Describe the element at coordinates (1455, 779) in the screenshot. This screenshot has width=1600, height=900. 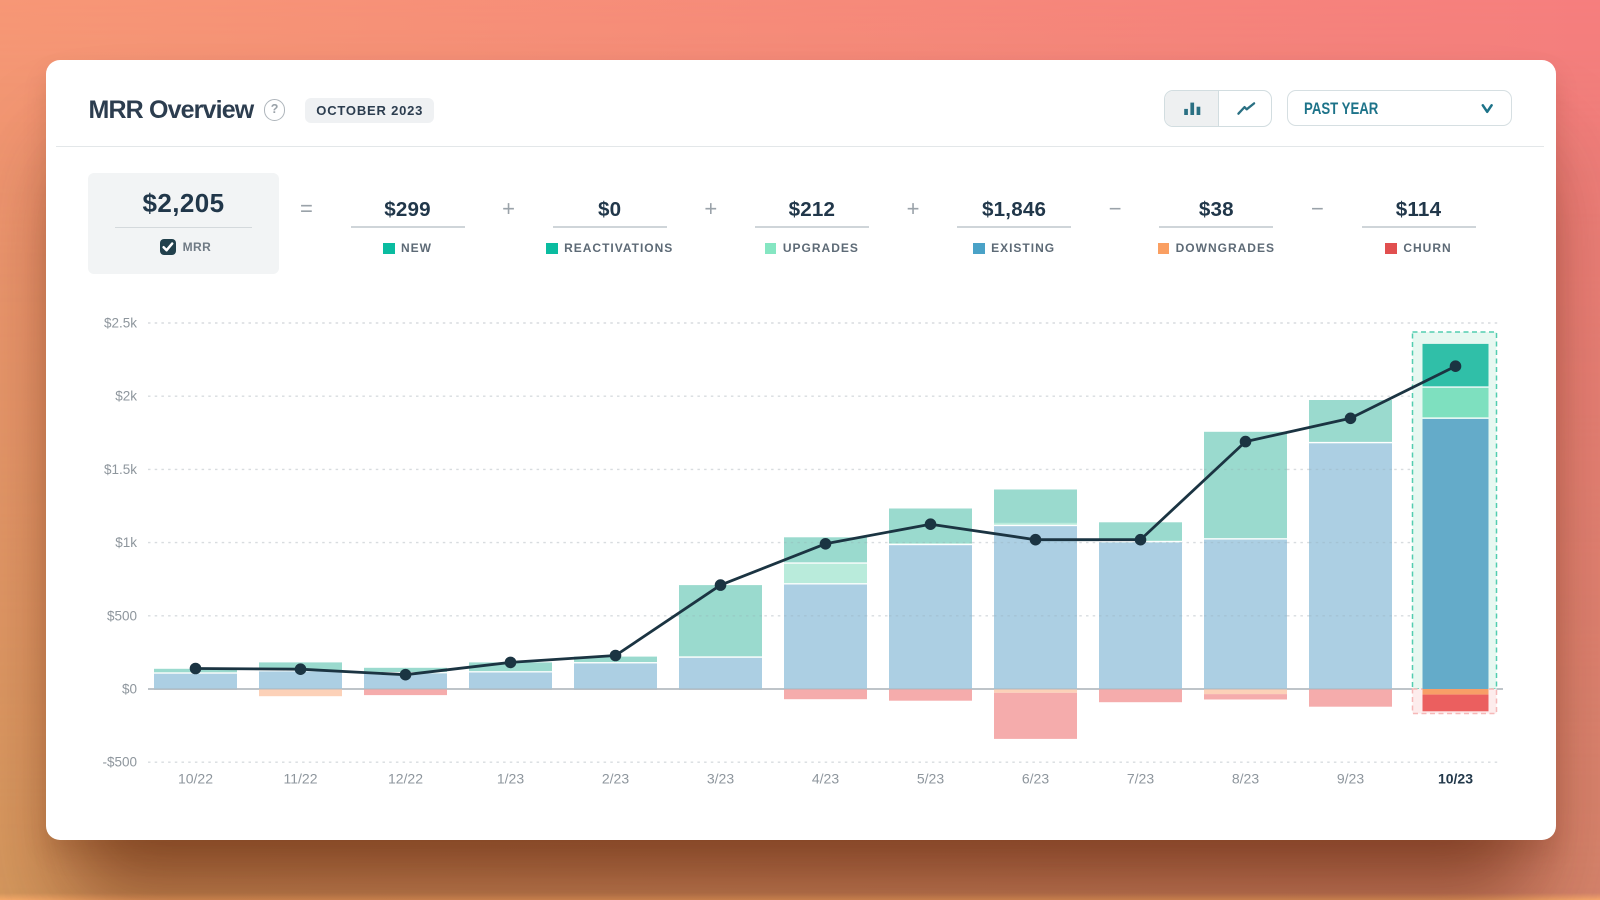
I see `svg-text: 10/23` at that location.